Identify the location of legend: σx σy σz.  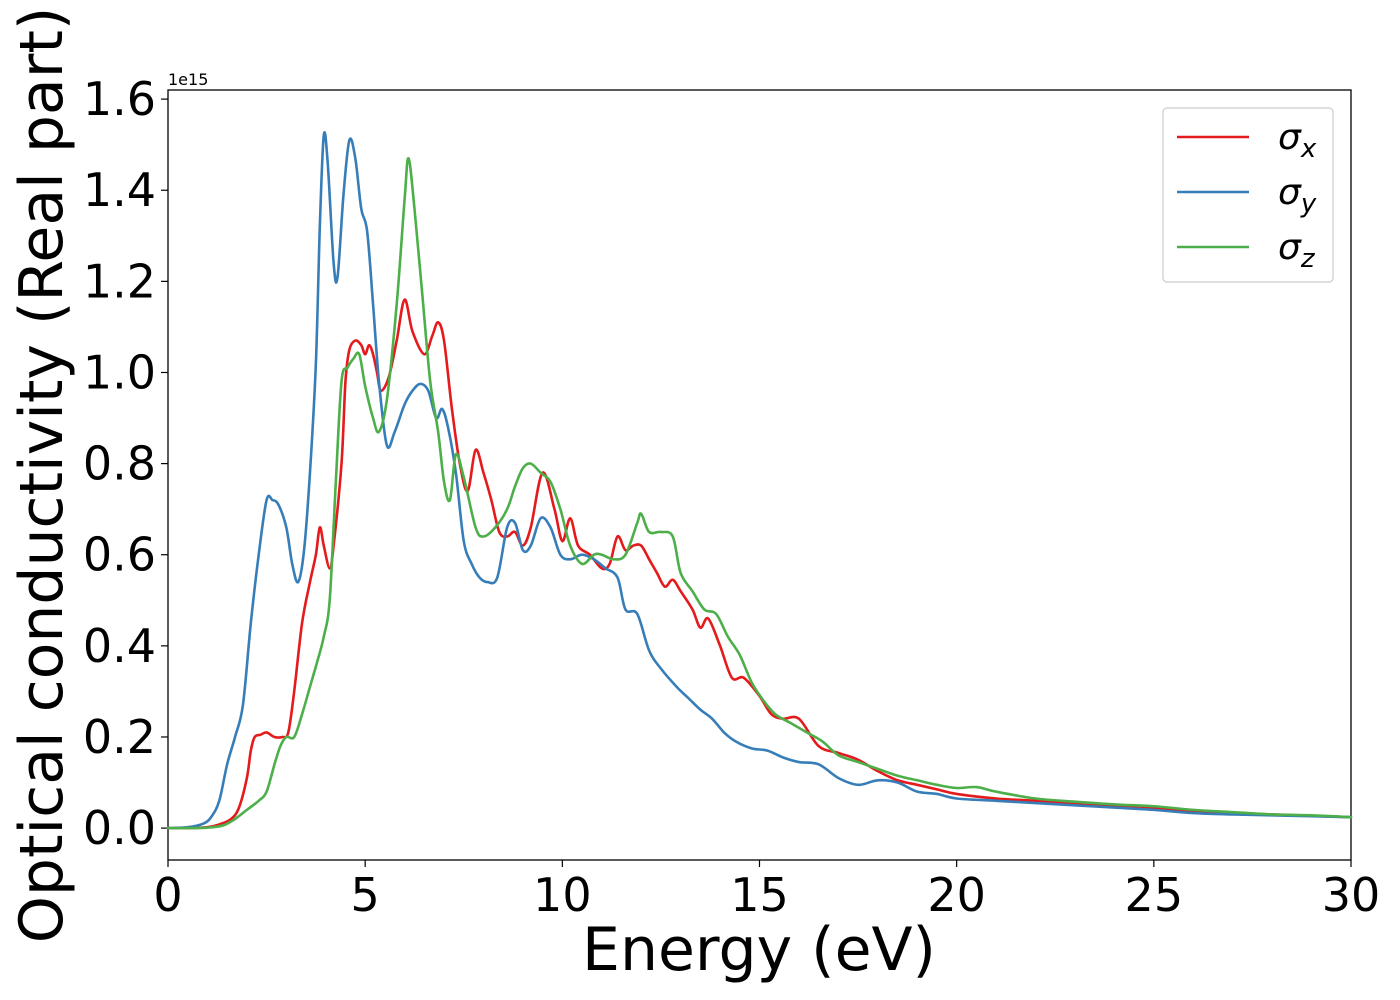
(1248, 195).